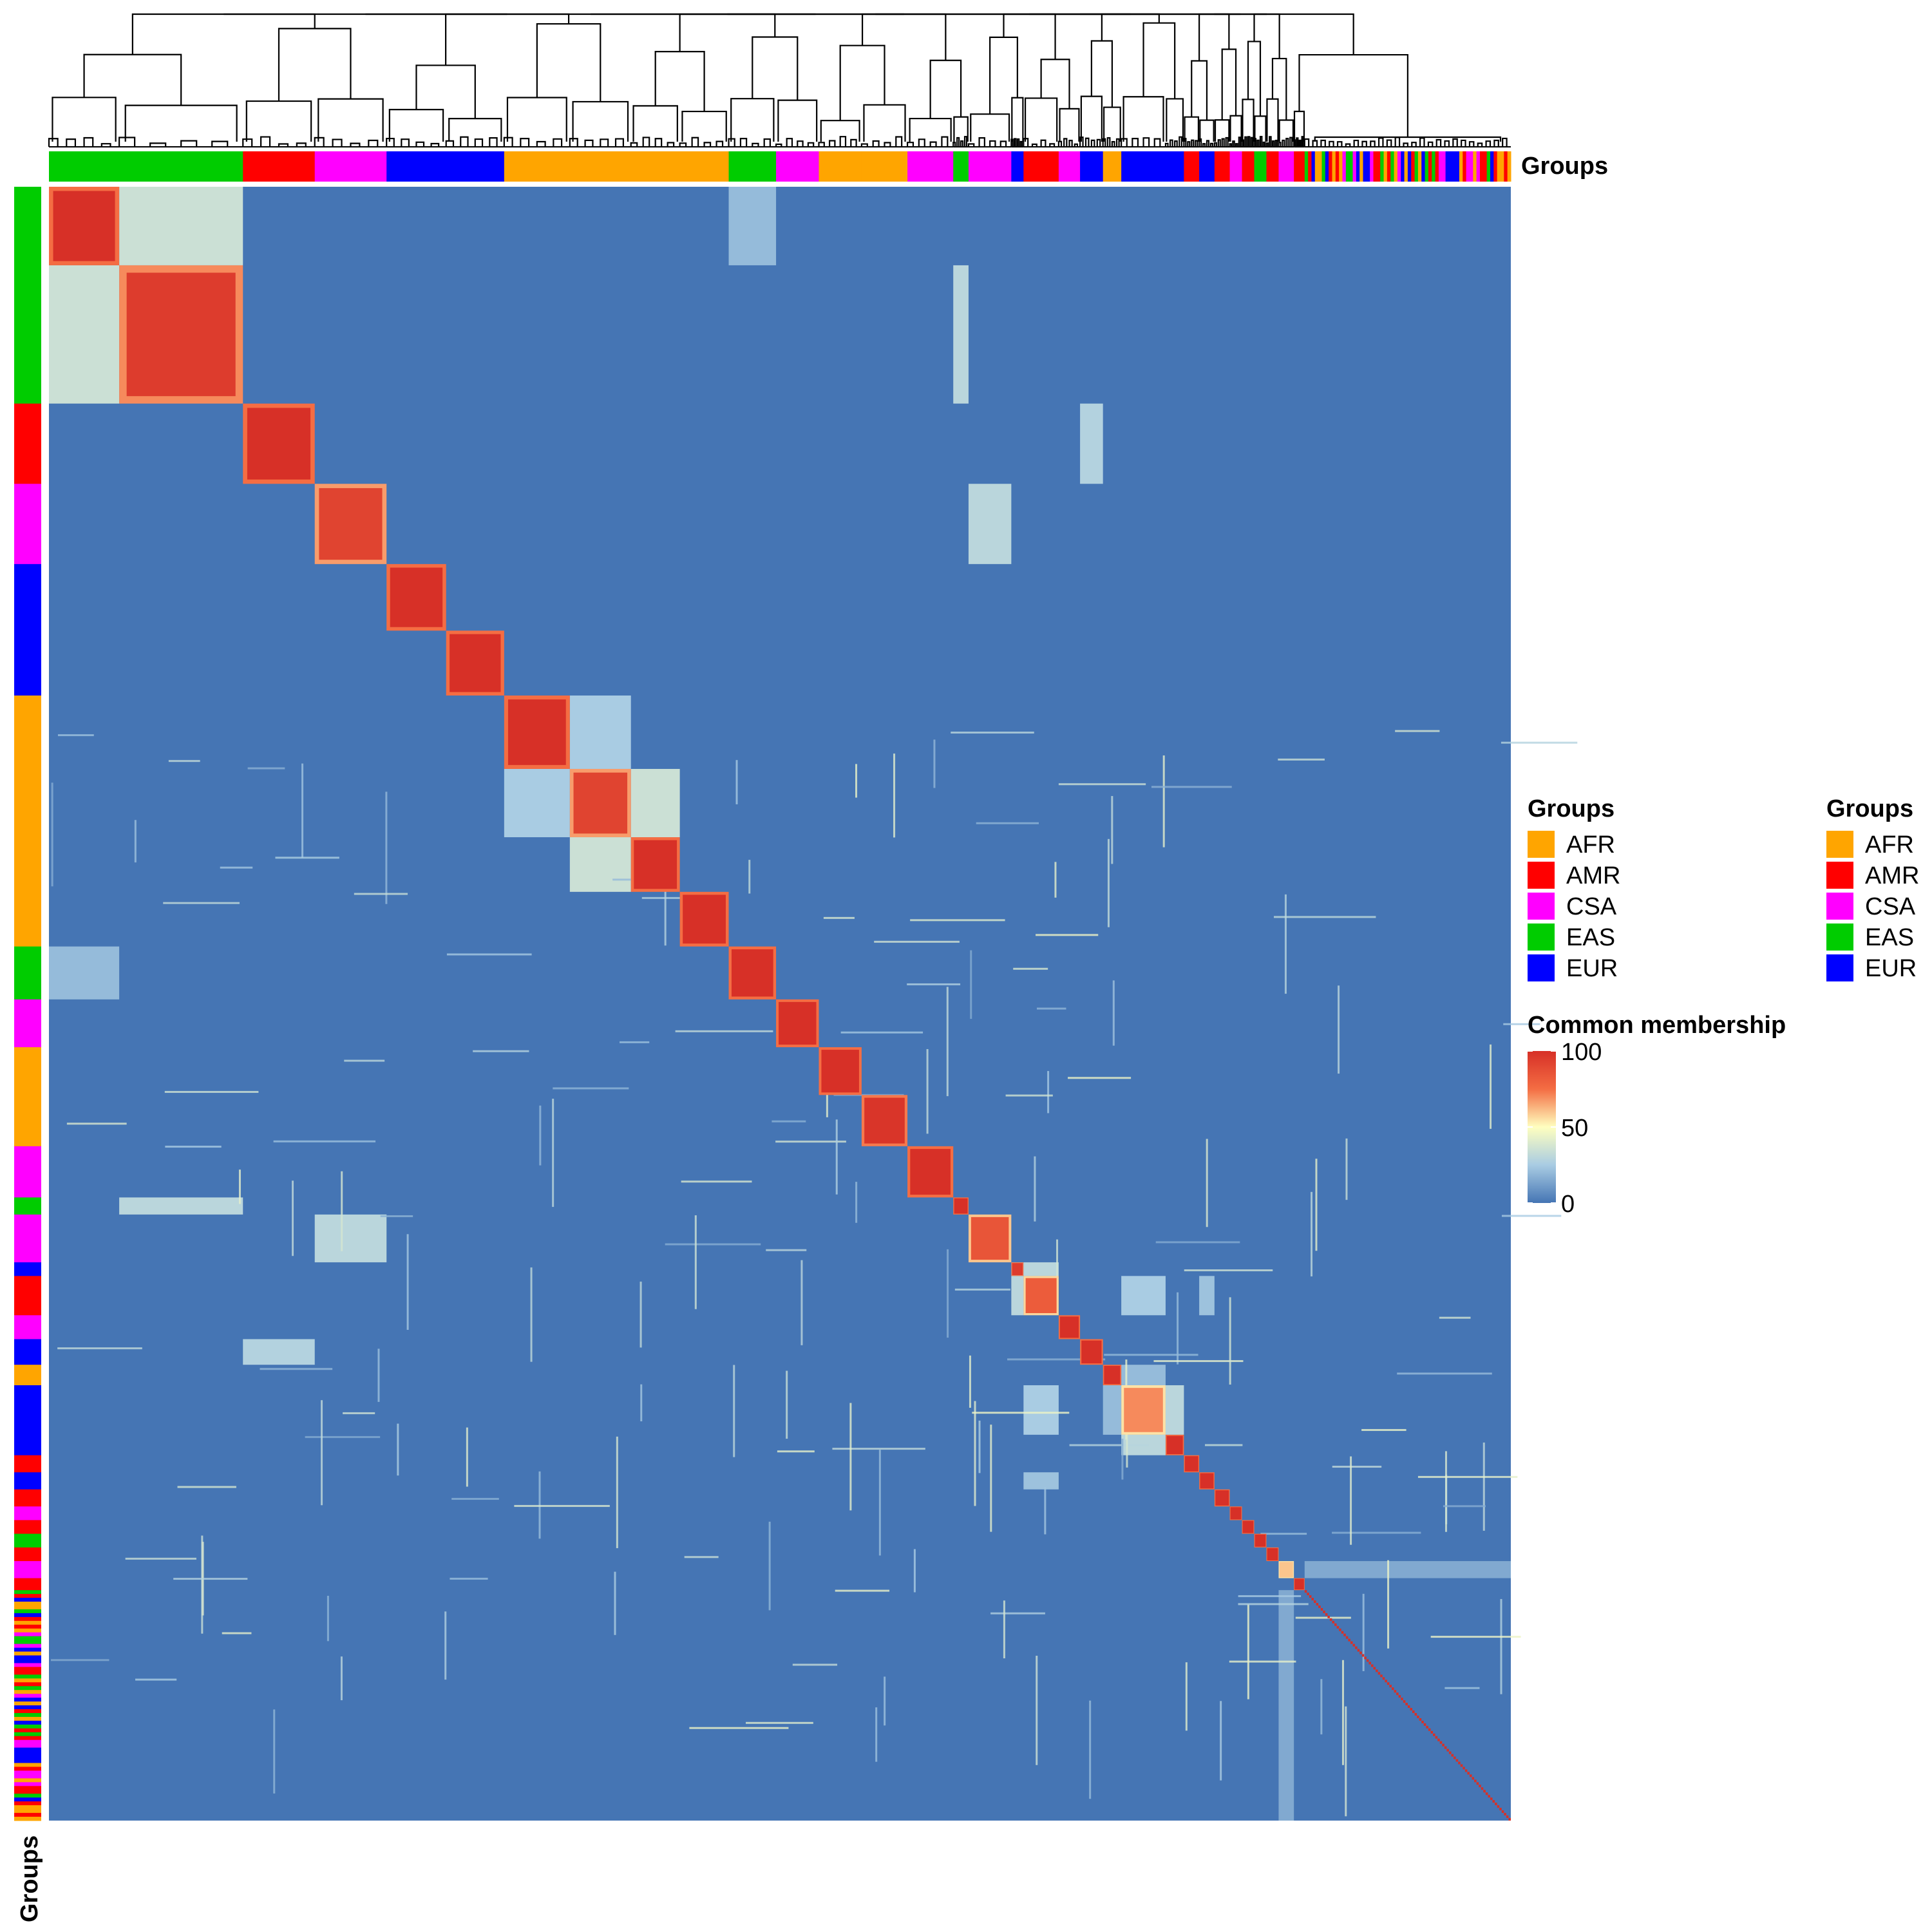 This screenshot has height=1932, width=1932. I want to click on legend-swatch-amr, so click(1839, 876).